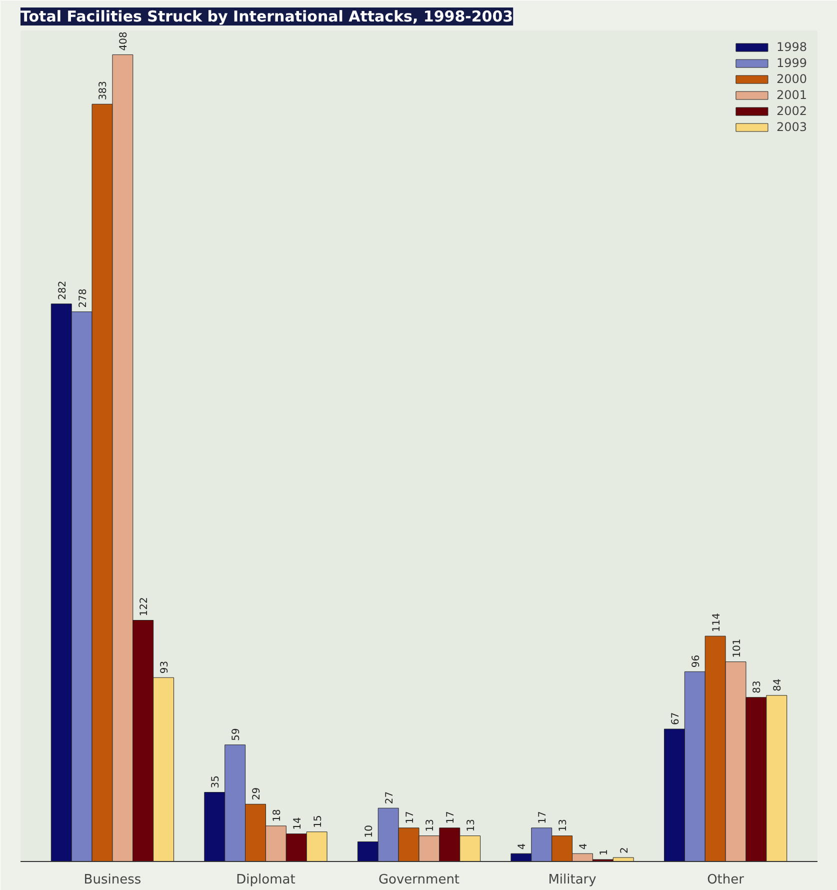 The height and width of the screenshot is (890, 837). What do you see at coordinates (267, 17) in the screenshot?
I see `chart-title: Total Facilities Struck by International Attacks, 1998-2003` at bounding box center [267, 17].